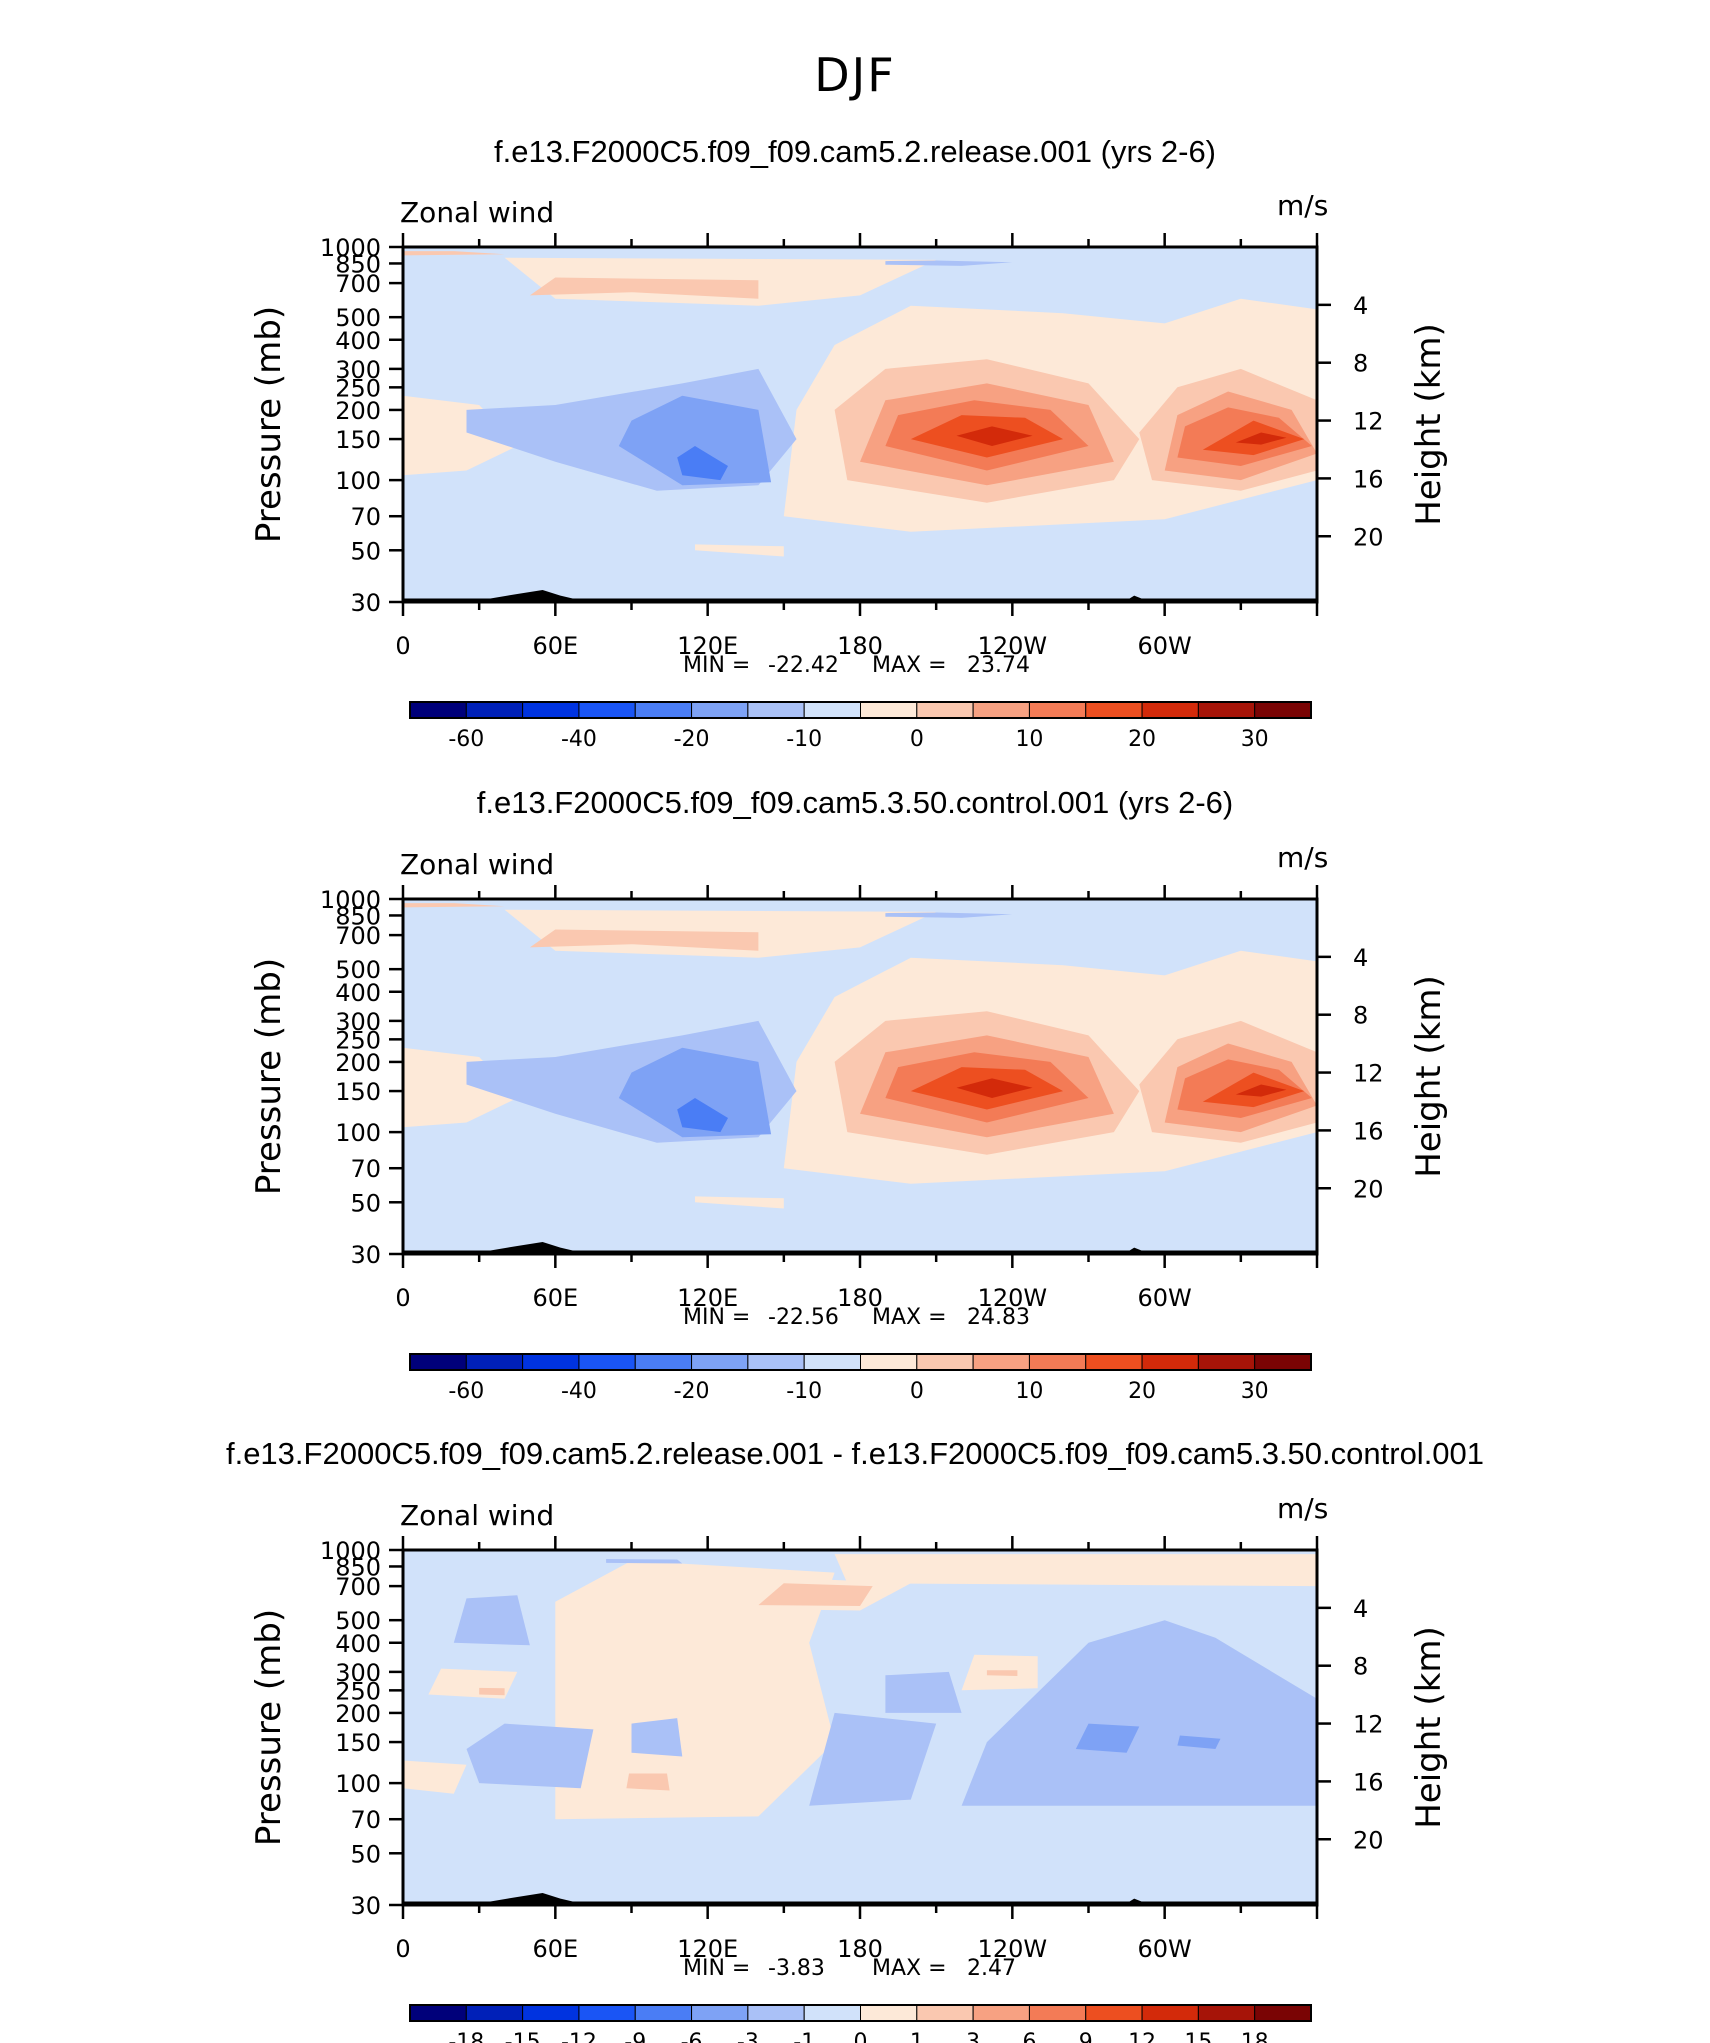 This screenshot has width=1710, height=2043. What do you see at coordinates (909, 1317) in the screenshot?
I see `max-label: MAX =` at bounding box center [909, 1317].